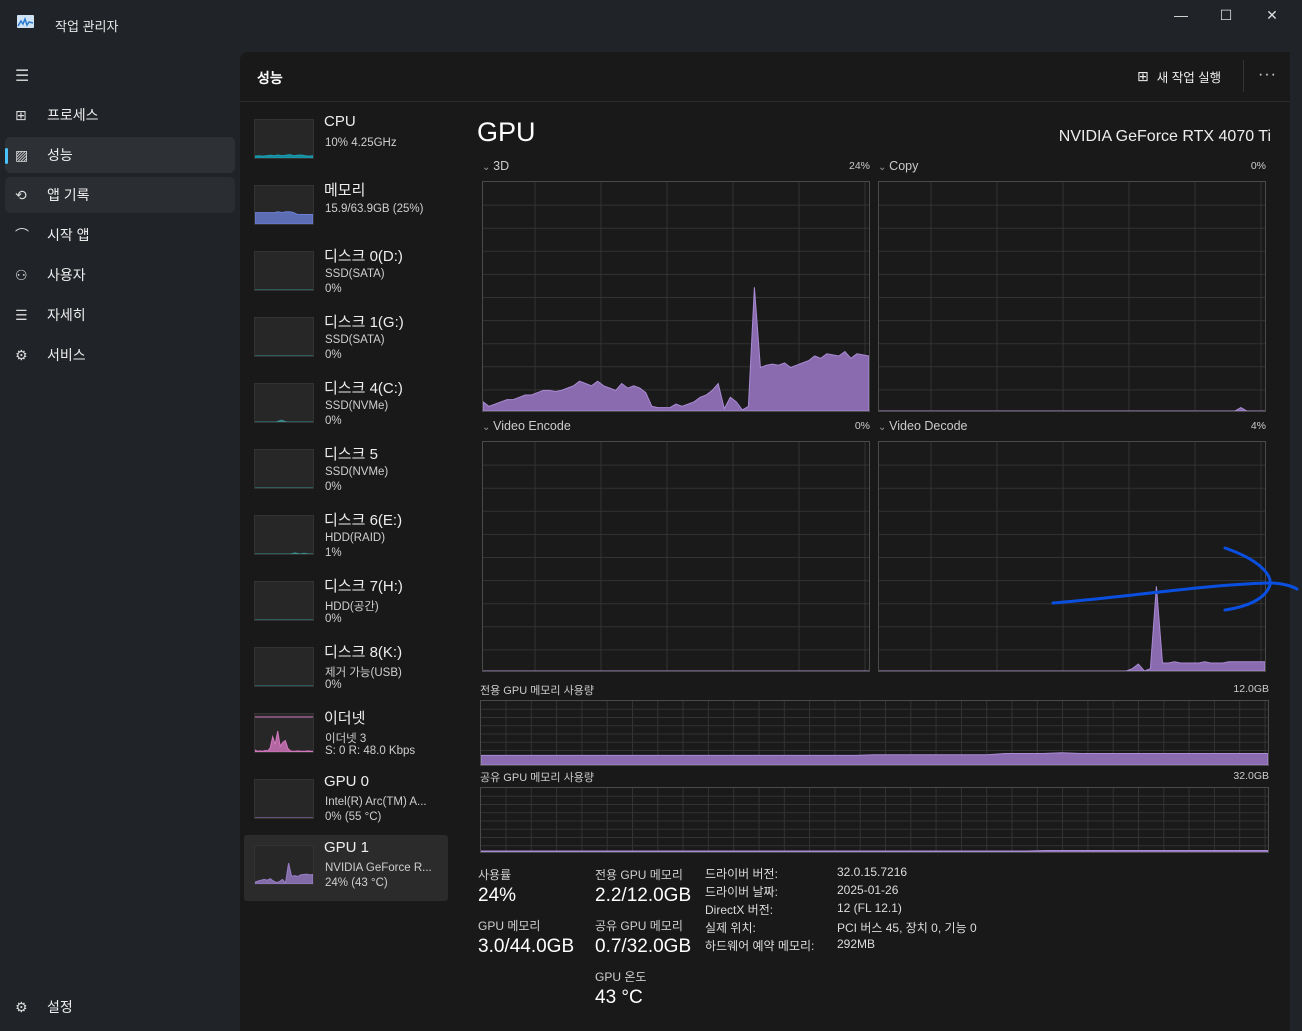  Describe the element at coordinates (509, 926) in the screenshot. I see `gpu-memory-label: GPU 메모리` at that location.